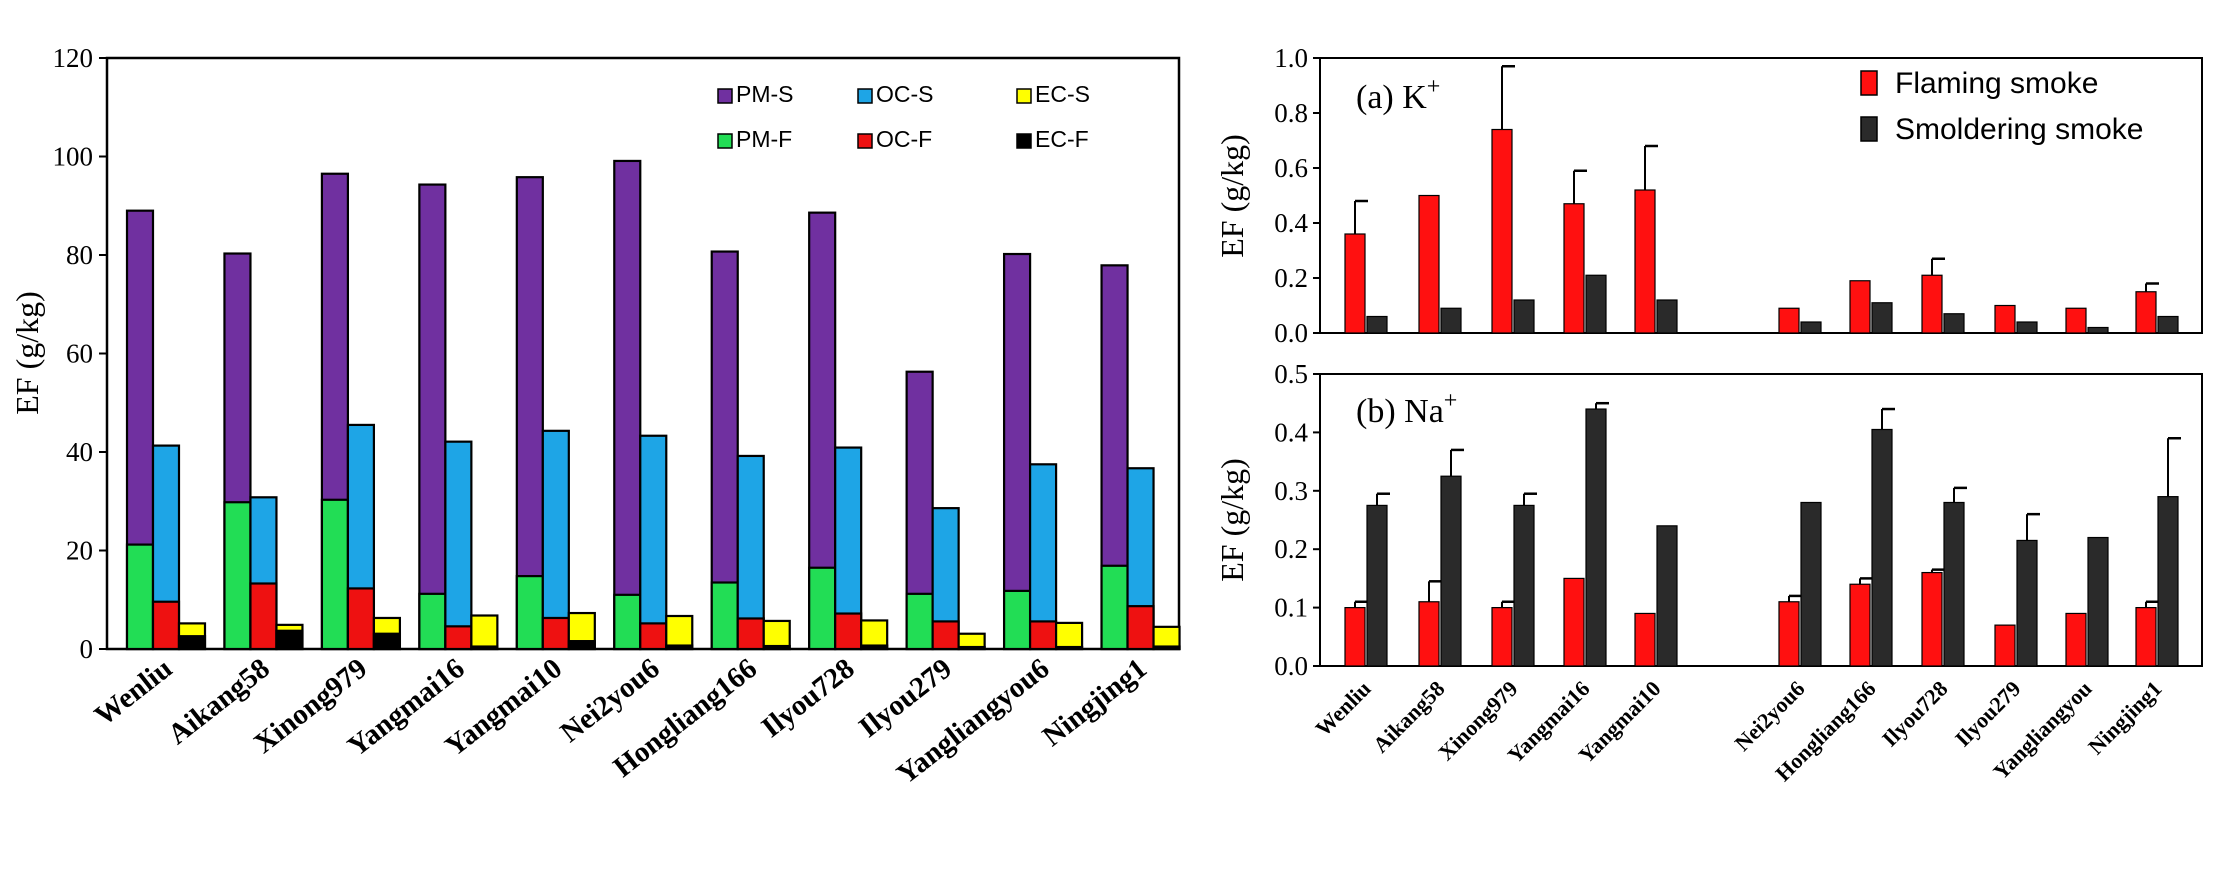 This screenshot has width=2213, height=886. I want to click on k-bar-smoldering-smoke-yangliangyou, so click(2098, 330).